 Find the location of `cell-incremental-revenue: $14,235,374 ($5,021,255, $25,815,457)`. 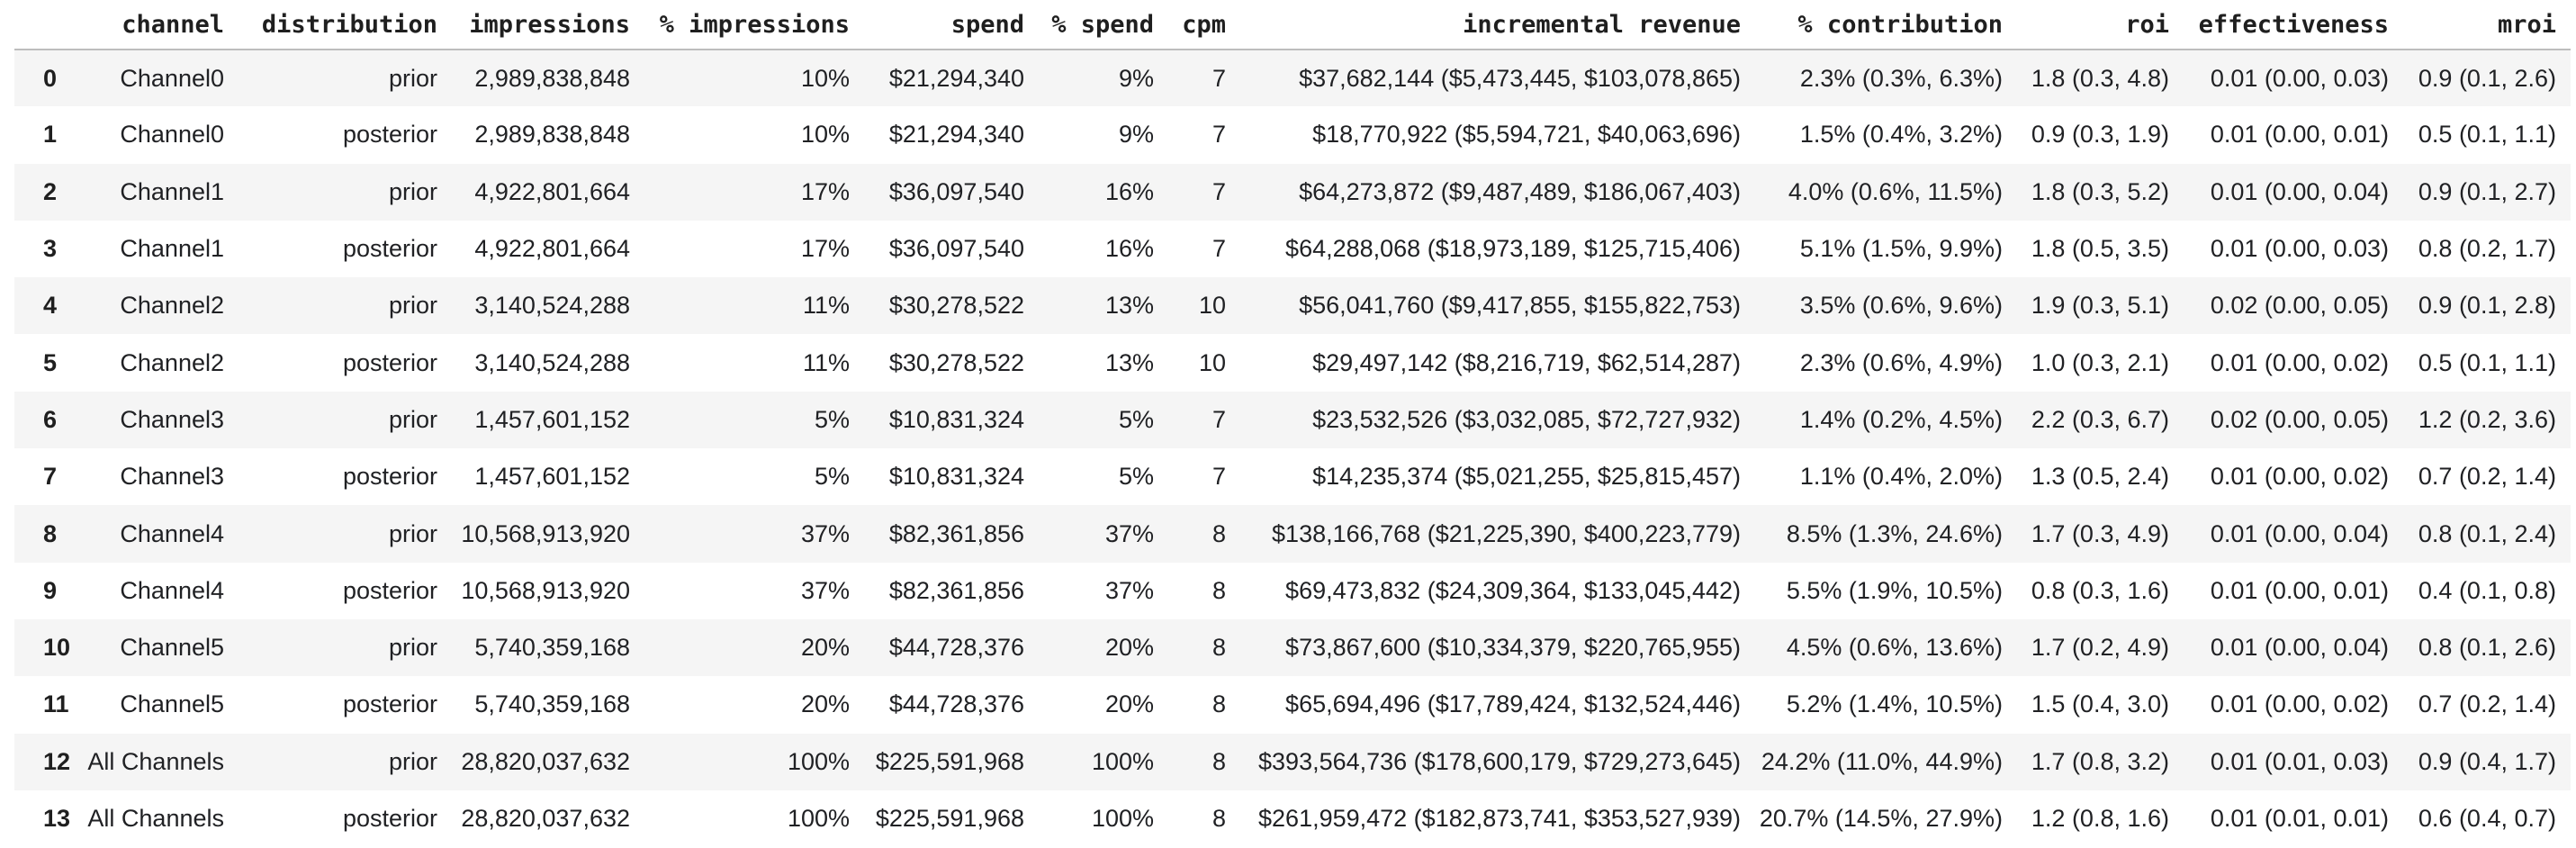

cell-incremental-revenue: $14,235,374 ($5,021,255, $25,815,457) is located at coordinates (1526, 477).